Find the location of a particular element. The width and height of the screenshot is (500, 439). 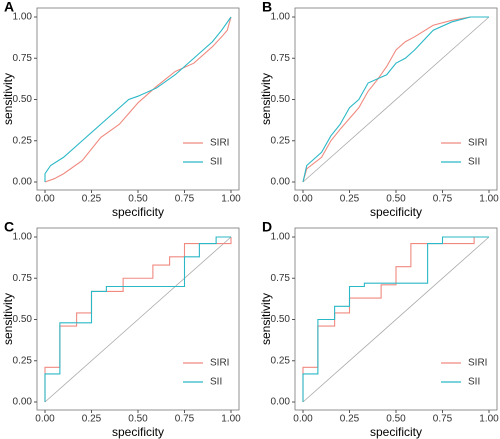

panel-label: B is located at coordinates (267, 7).